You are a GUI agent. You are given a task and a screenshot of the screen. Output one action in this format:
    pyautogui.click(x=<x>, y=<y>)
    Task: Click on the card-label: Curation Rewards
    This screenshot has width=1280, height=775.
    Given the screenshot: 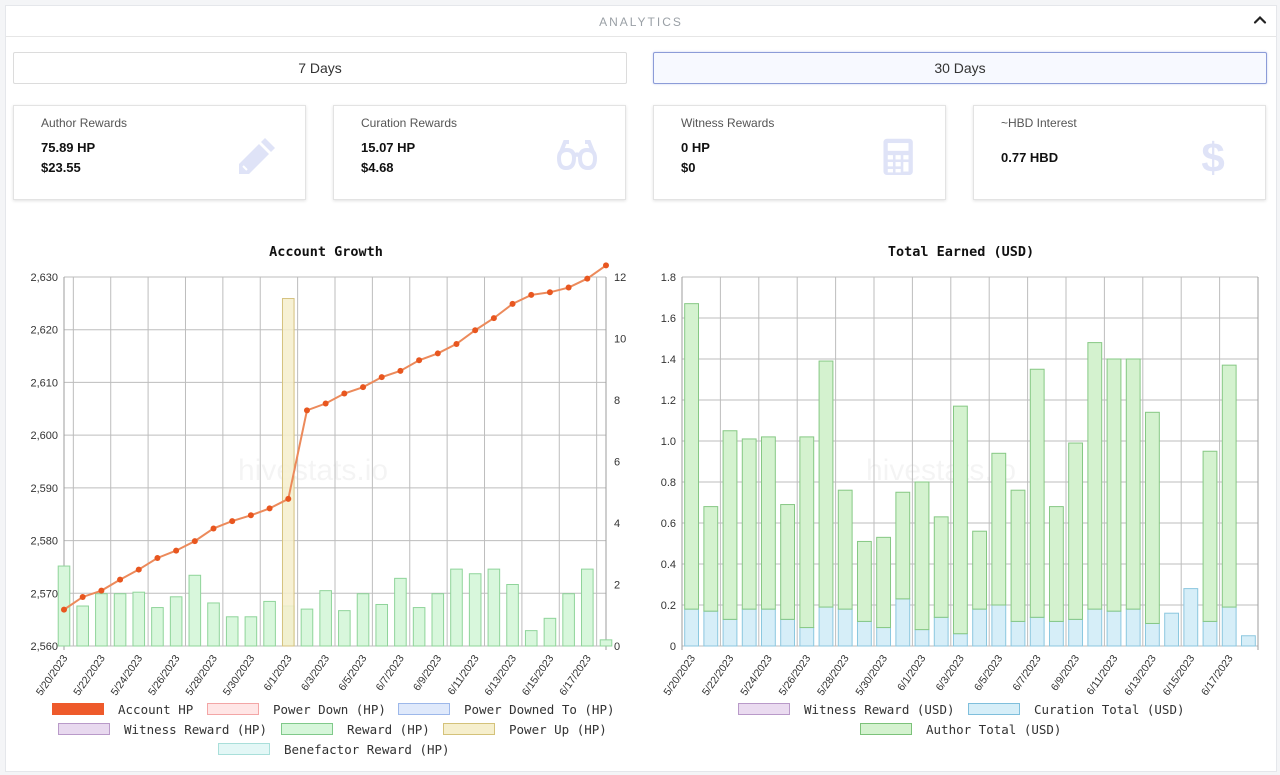 What is the action you would take?
    pyautogui.click(x=409, y=123)
    